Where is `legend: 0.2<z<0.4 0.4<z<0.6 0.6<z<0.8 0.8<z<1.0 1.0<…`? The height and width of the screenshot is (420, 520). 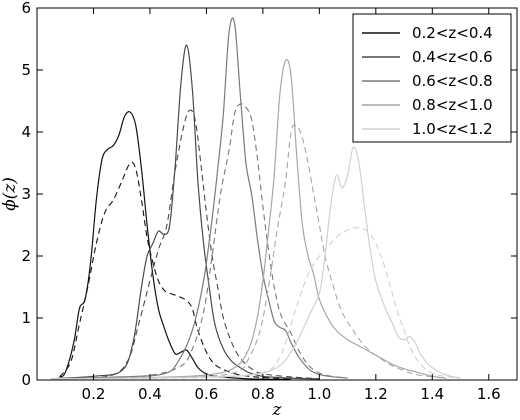 legend: 0.2<z<0.4 0.4<z<0.6 0.6<z<0.8 0.8<z<1.0 1.0<… is located at coordinates (432, 78).